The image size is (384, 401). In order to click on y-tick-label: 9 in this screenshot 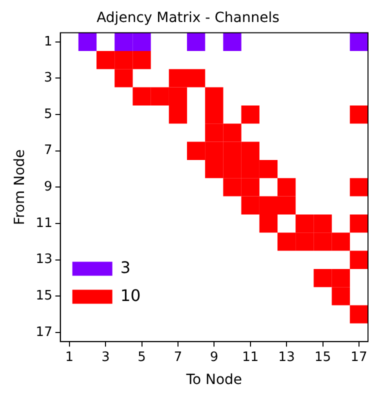, I will do `click(48, 187)`.